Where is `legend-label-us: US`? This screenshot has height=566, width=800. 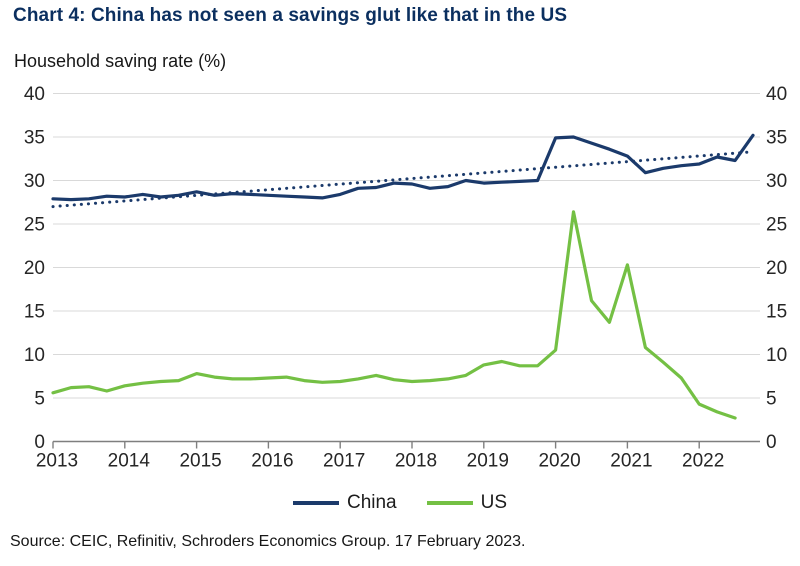 legend-label-us: US is located at coordinates (494, 502).